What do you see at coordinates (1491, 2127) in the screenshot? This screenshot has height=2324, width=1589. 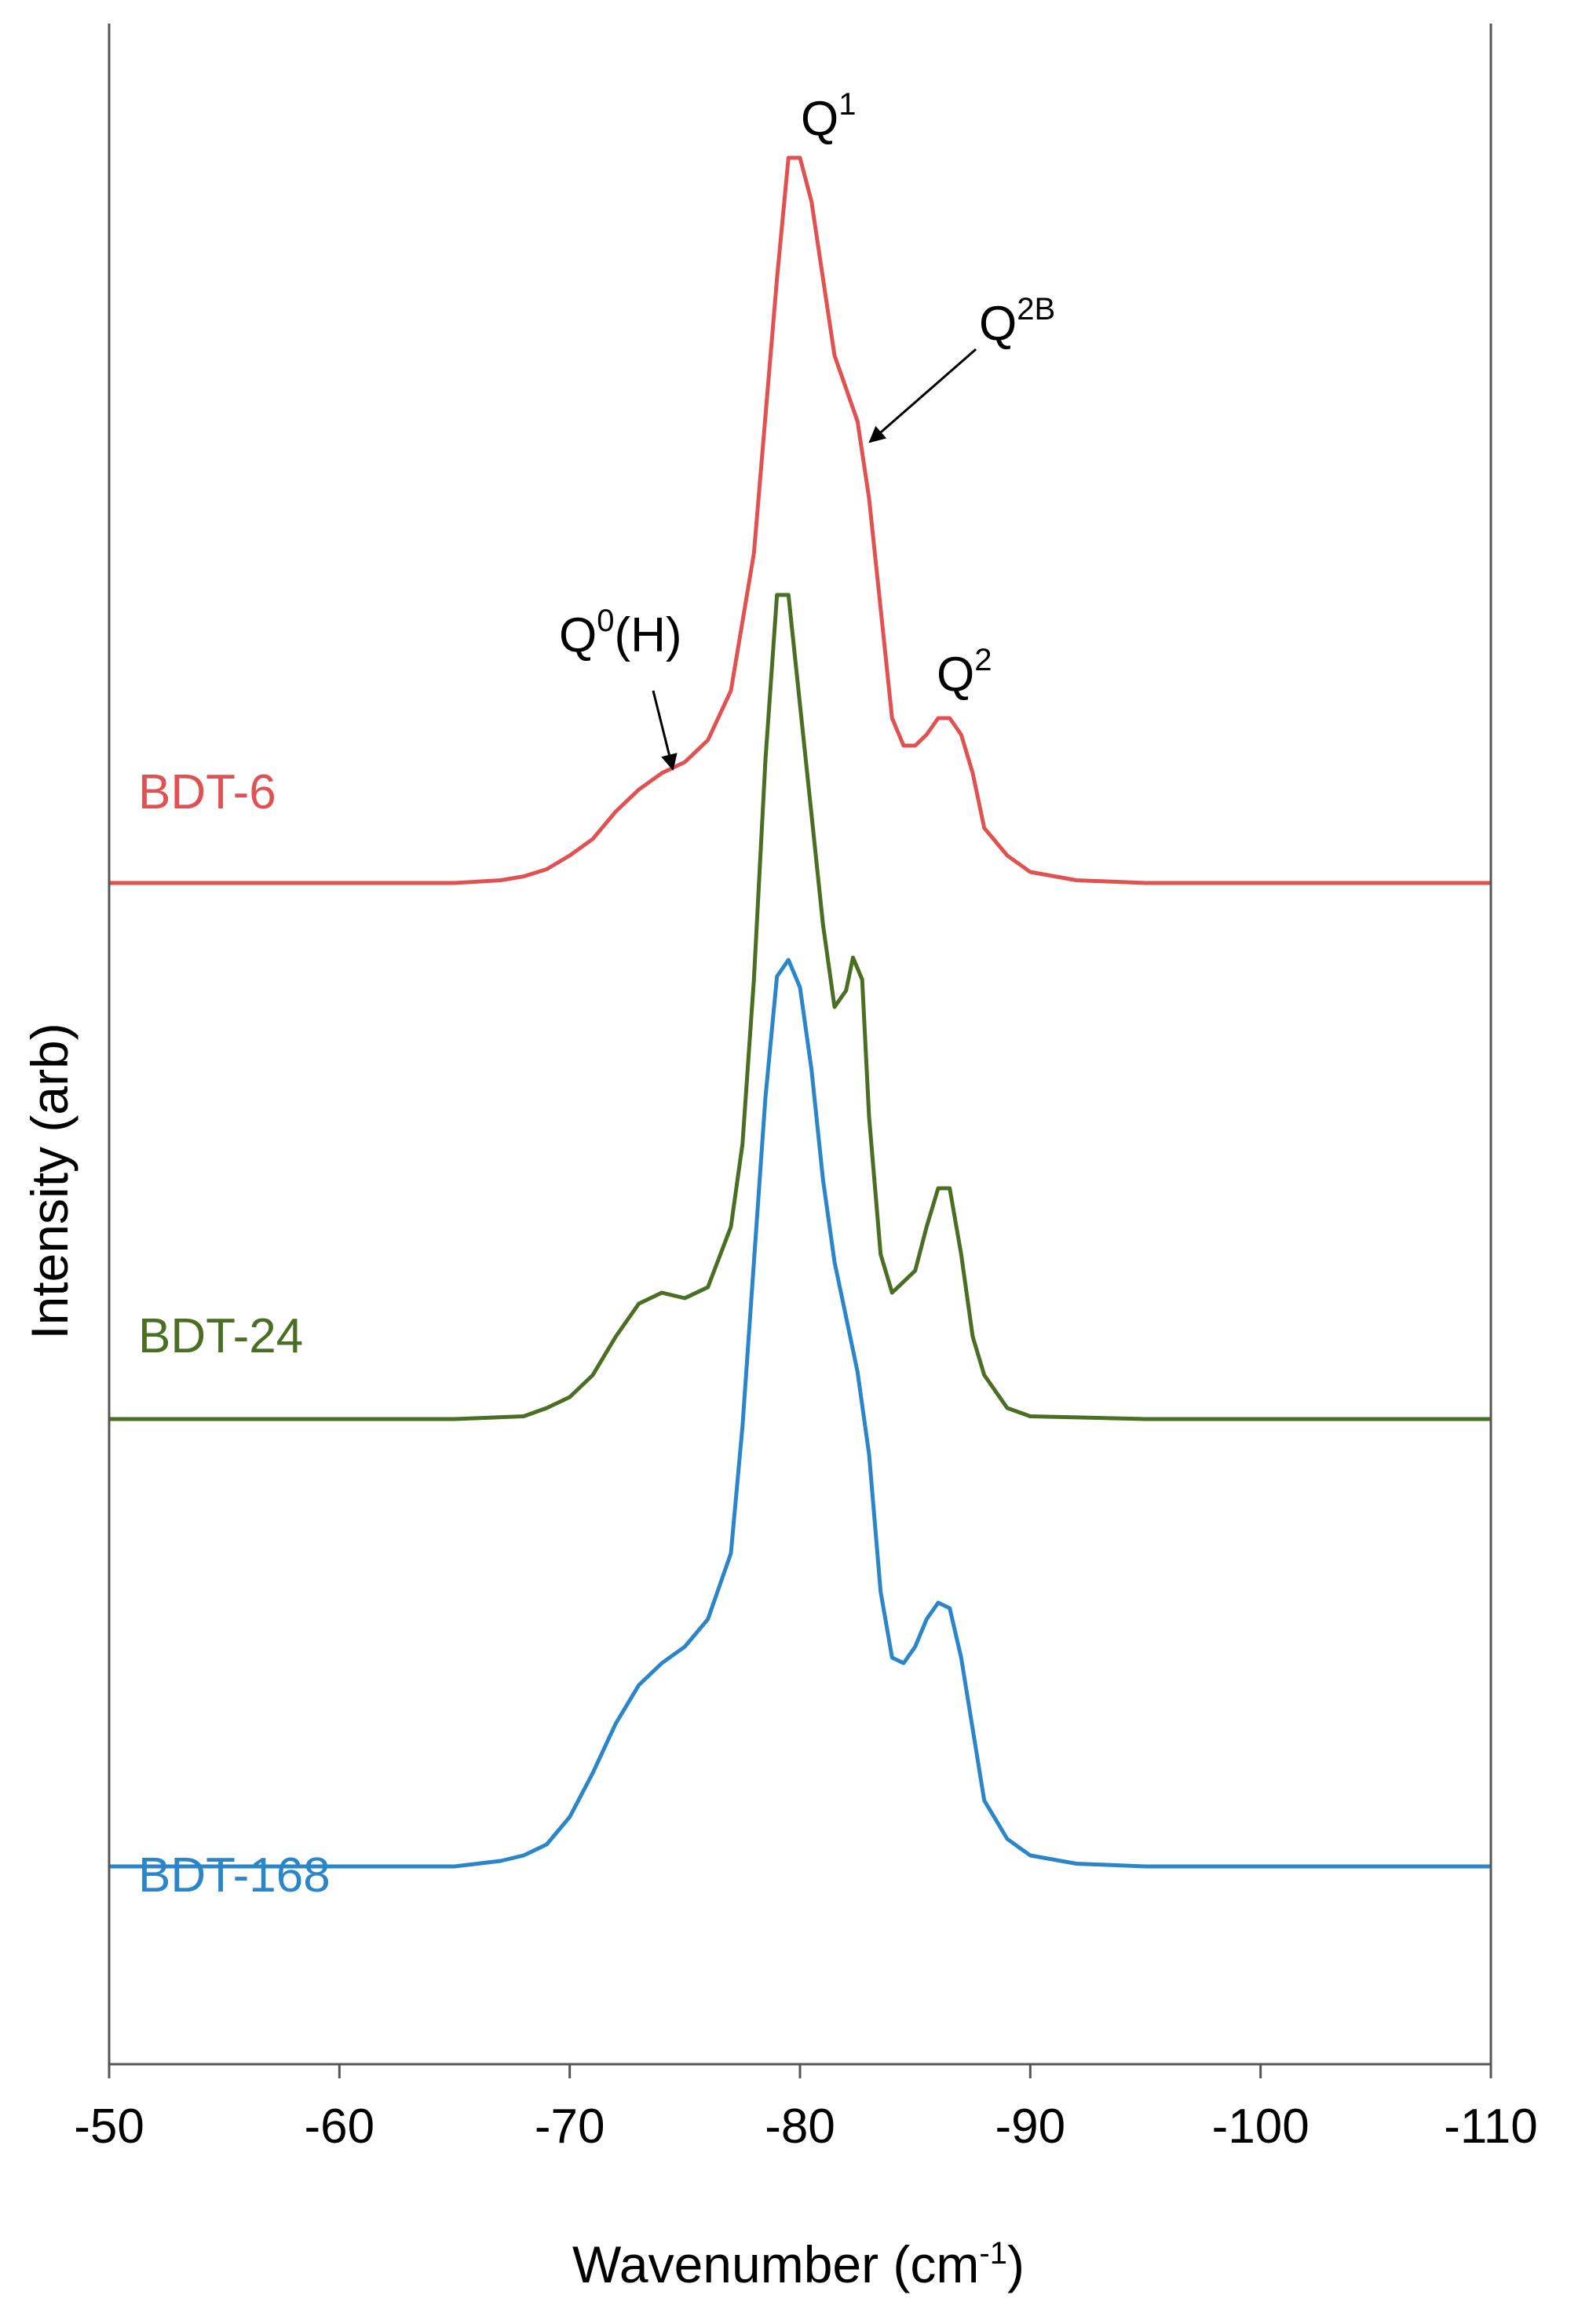 I see `x-tick-label: -110` at bounding box center [1491, 2127].